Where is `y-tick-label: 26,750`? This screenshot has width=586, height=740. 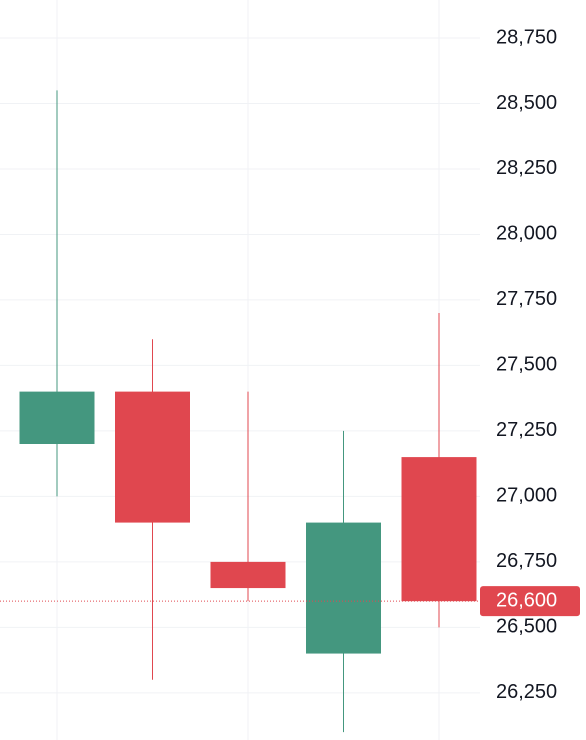 y-tick-label: 26,750 is located at coordinates (526, 561).